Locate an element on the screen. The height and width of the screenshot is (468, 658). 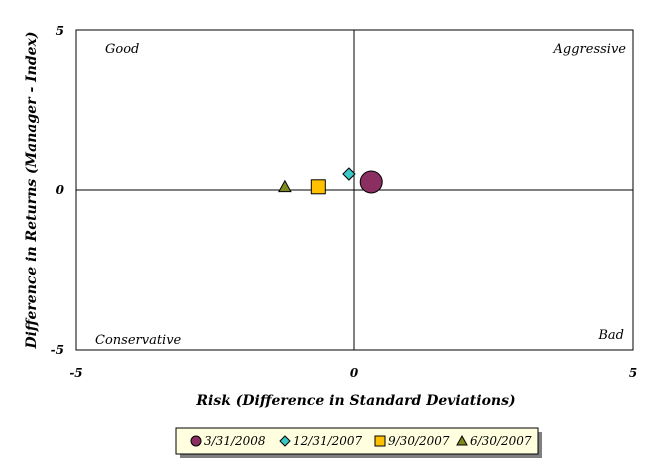
x-axis-title: Risk (Difference in Standard Deviations) is located at coordinates (355, 401).